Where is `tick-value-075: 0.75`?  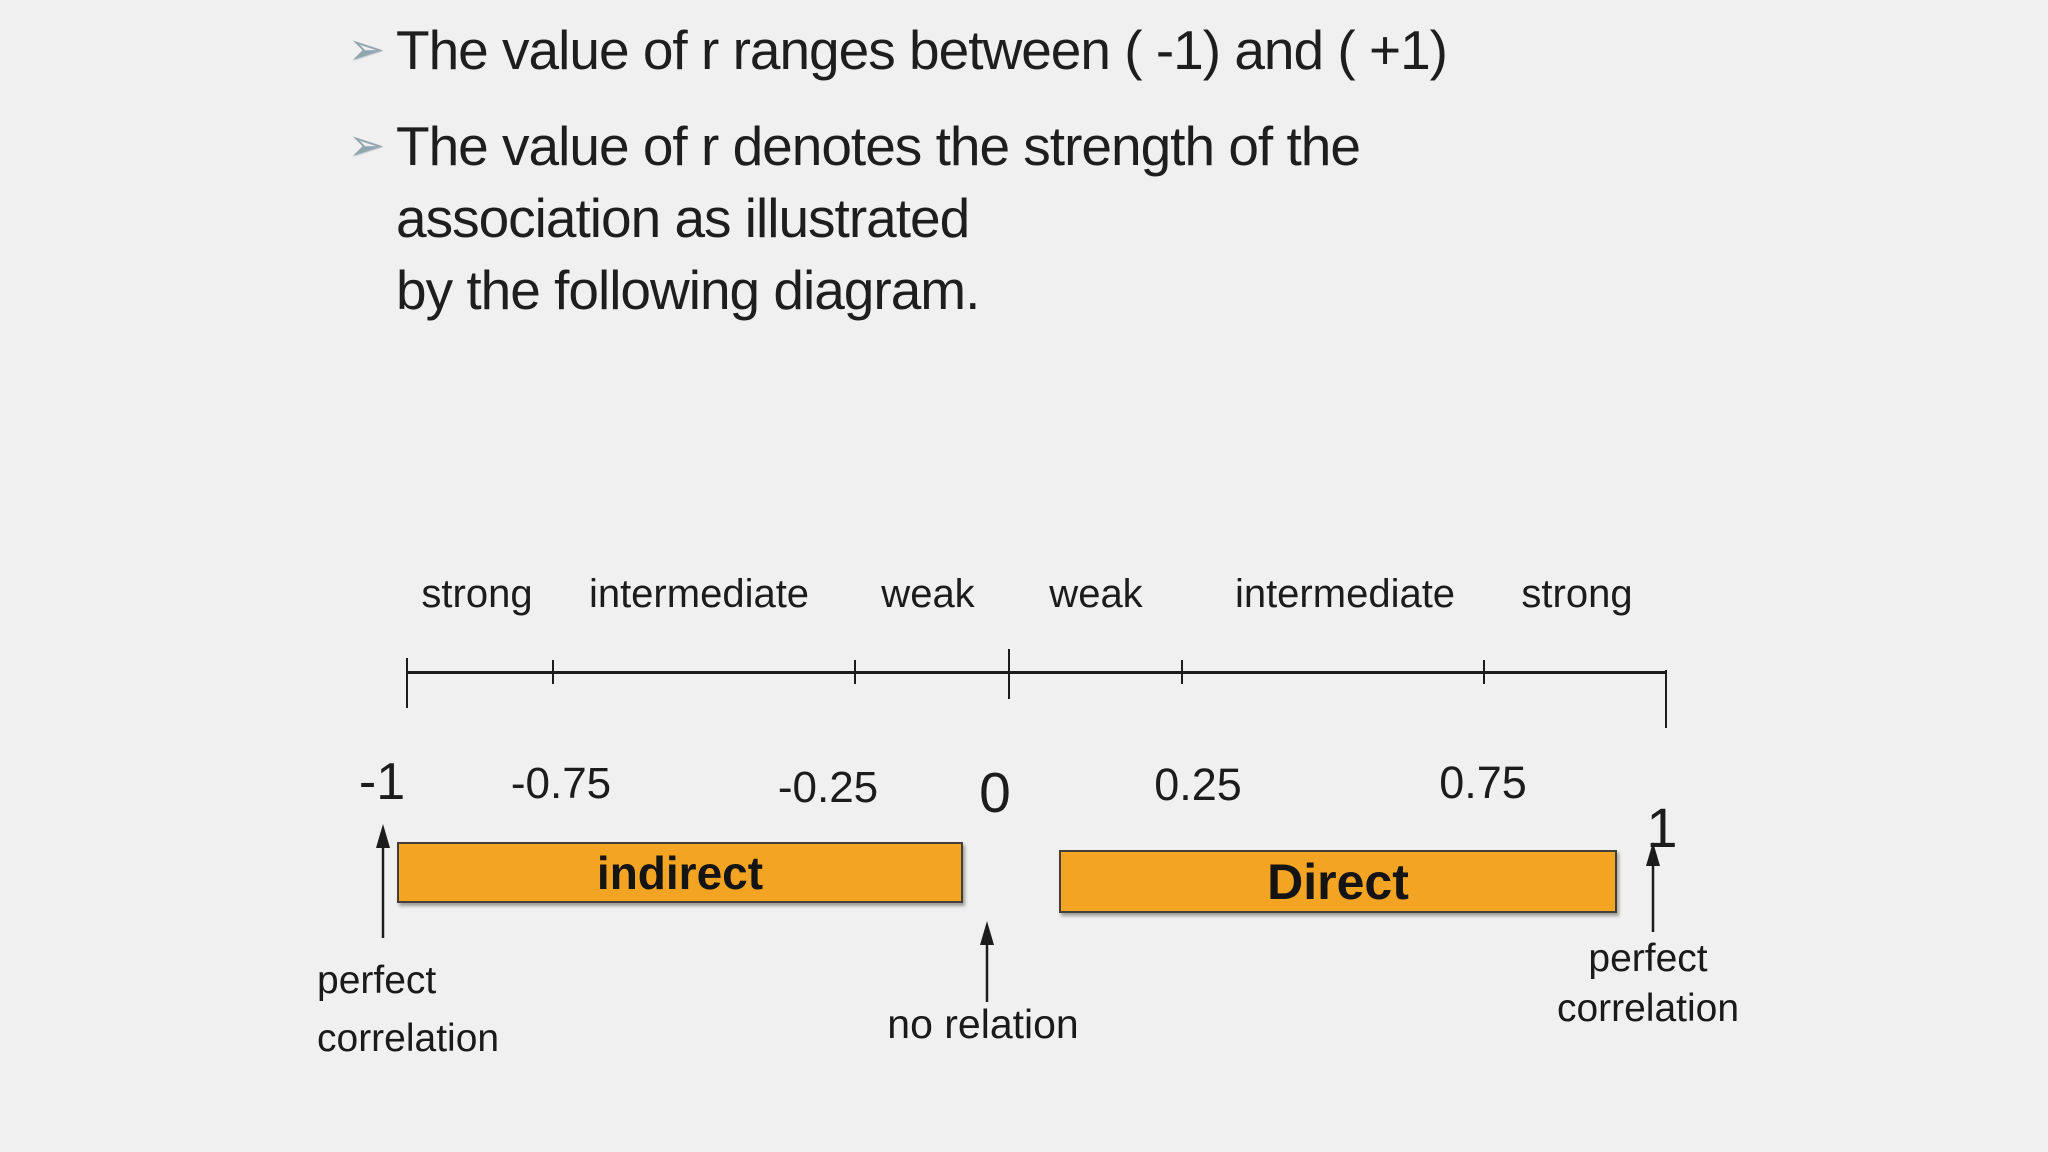
tick-value-075: 0.75 is located at coordinates (1483, 782).